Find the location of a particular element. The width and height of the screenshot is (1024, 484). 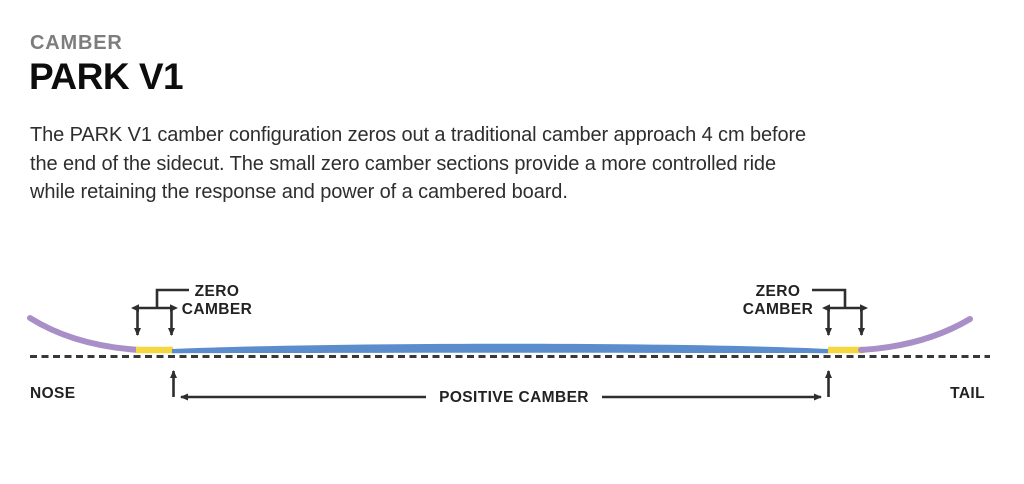

zero-camber-left-label-line2: CAMBER is located at coordinates (217, 309).